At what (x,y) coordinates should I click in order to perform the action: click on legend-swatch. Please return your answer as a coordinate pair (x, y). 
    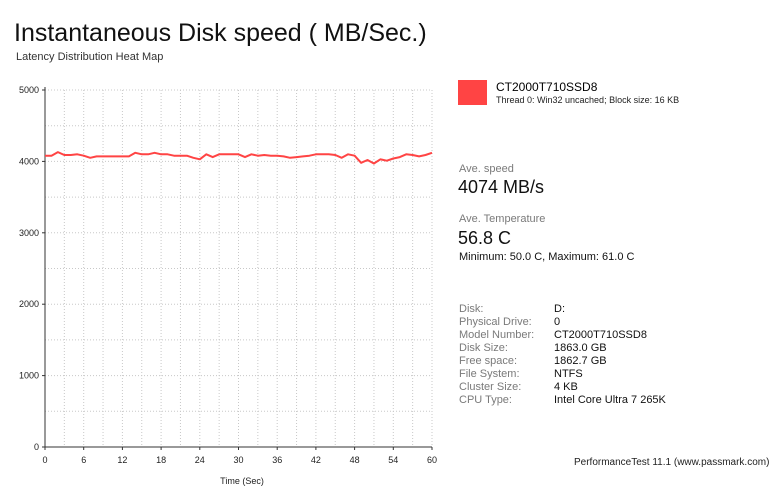
    Looking at the image, I should click on (472, 92).